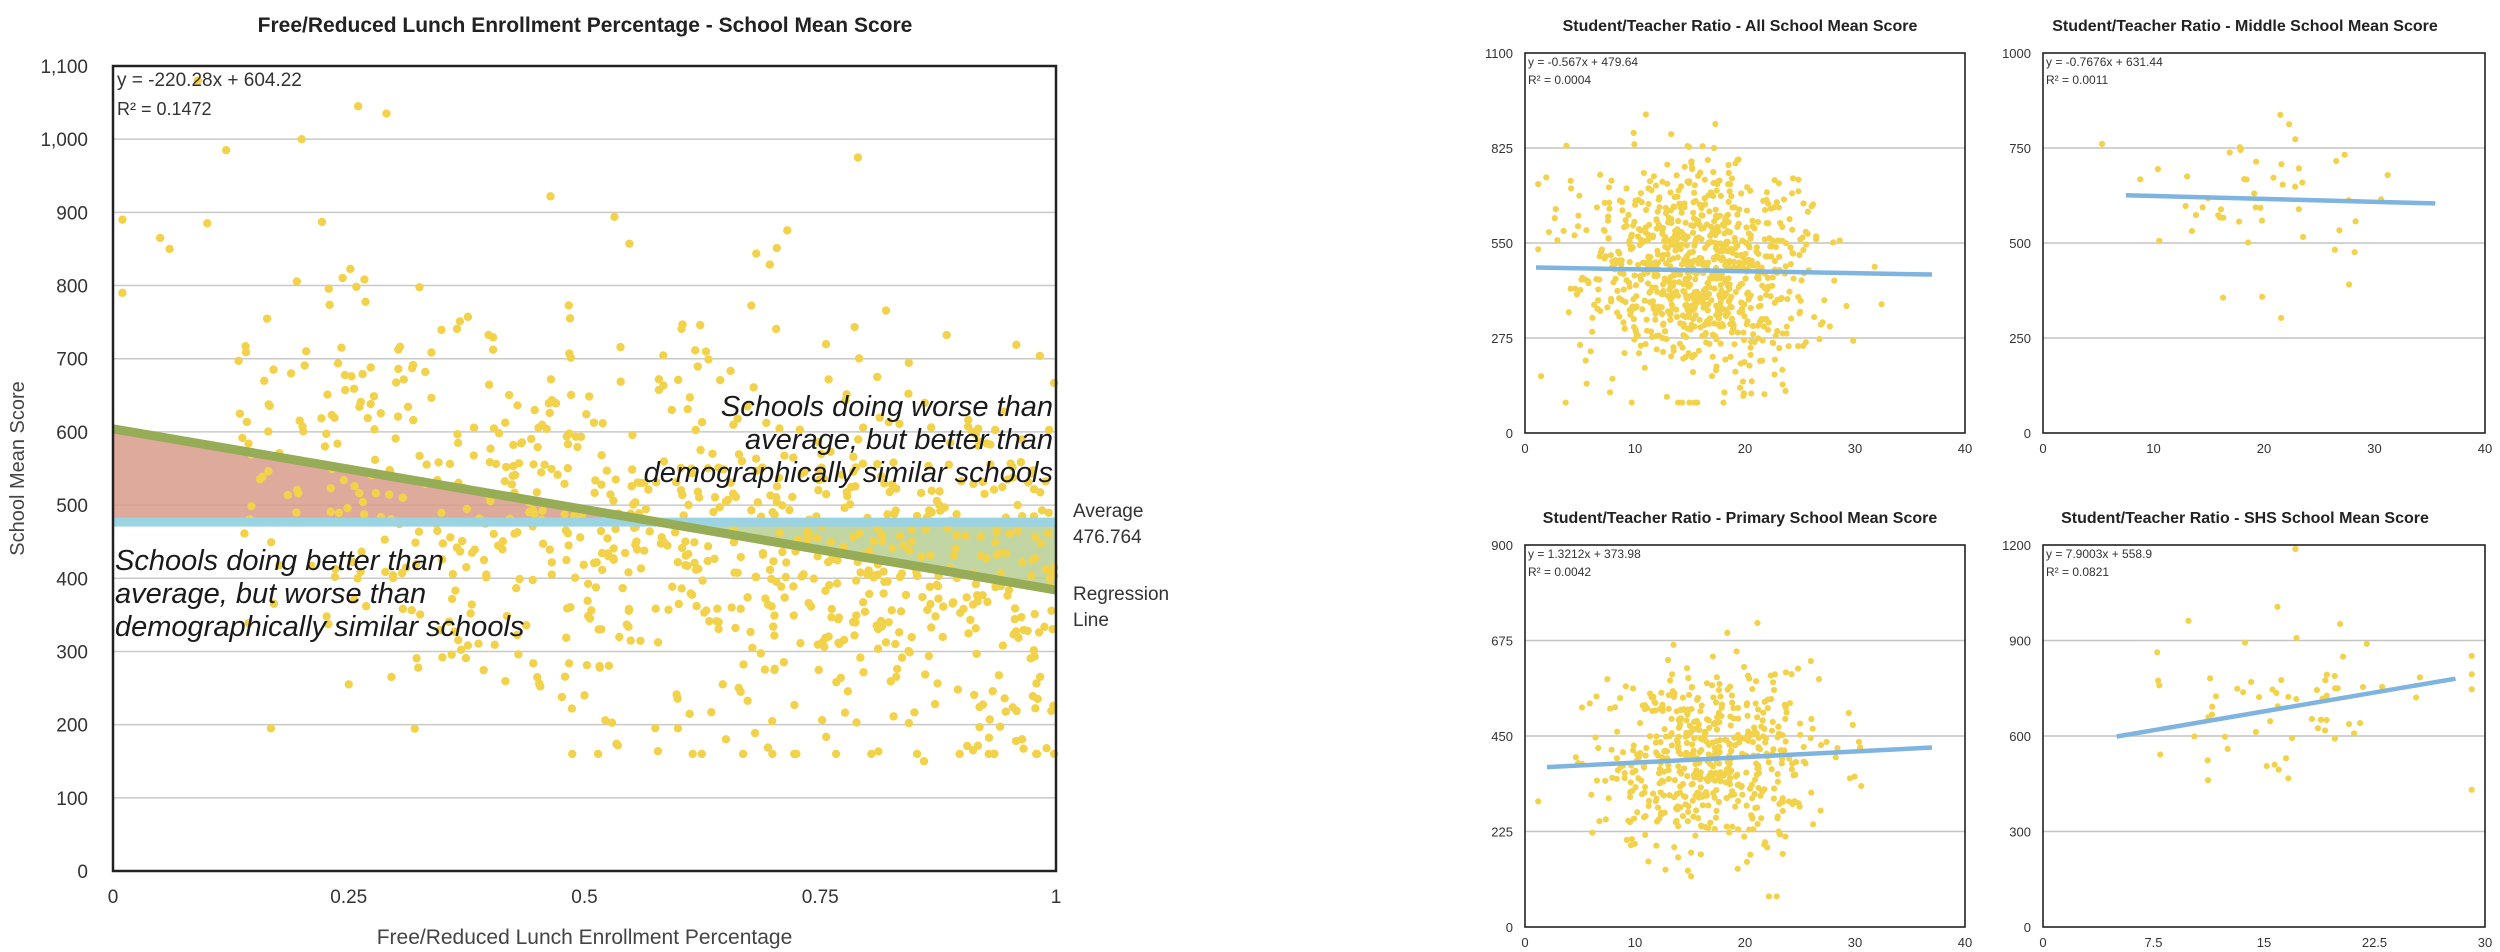 Image resolution: width=2500 pixels, height=952 pixels. I want to click on y-tick-label: 600, so click(72, 433).